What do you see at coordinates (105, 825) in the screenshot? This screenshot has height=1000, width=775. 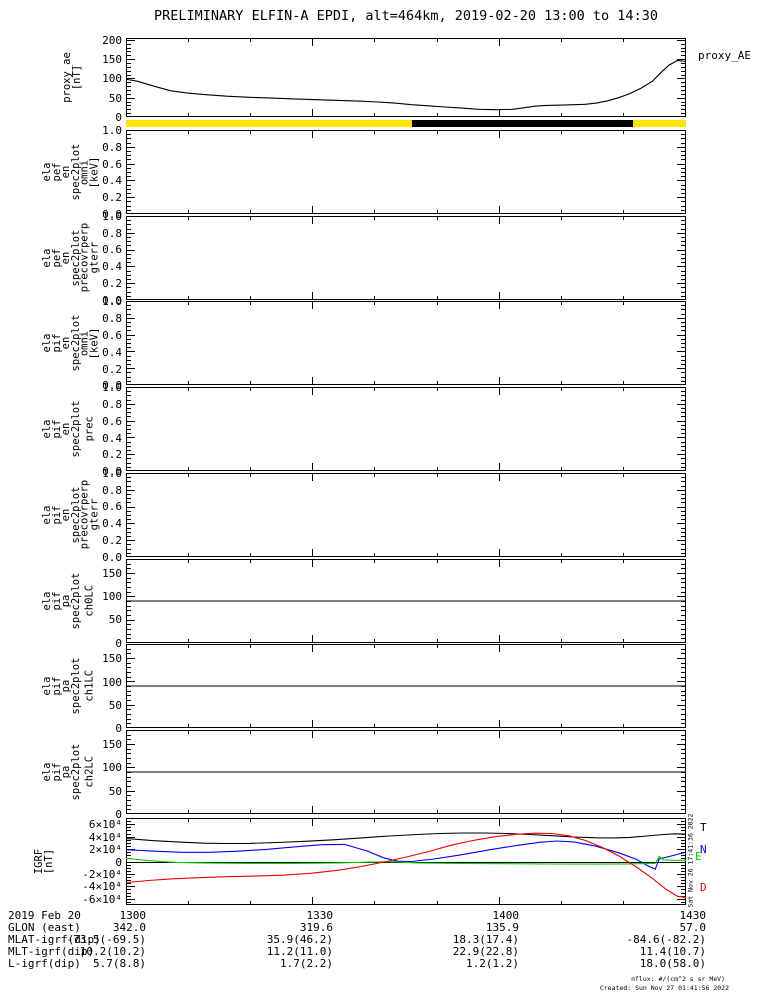 I see `y-tick-label: 6×10⁴` at bounding box center [105, 825].